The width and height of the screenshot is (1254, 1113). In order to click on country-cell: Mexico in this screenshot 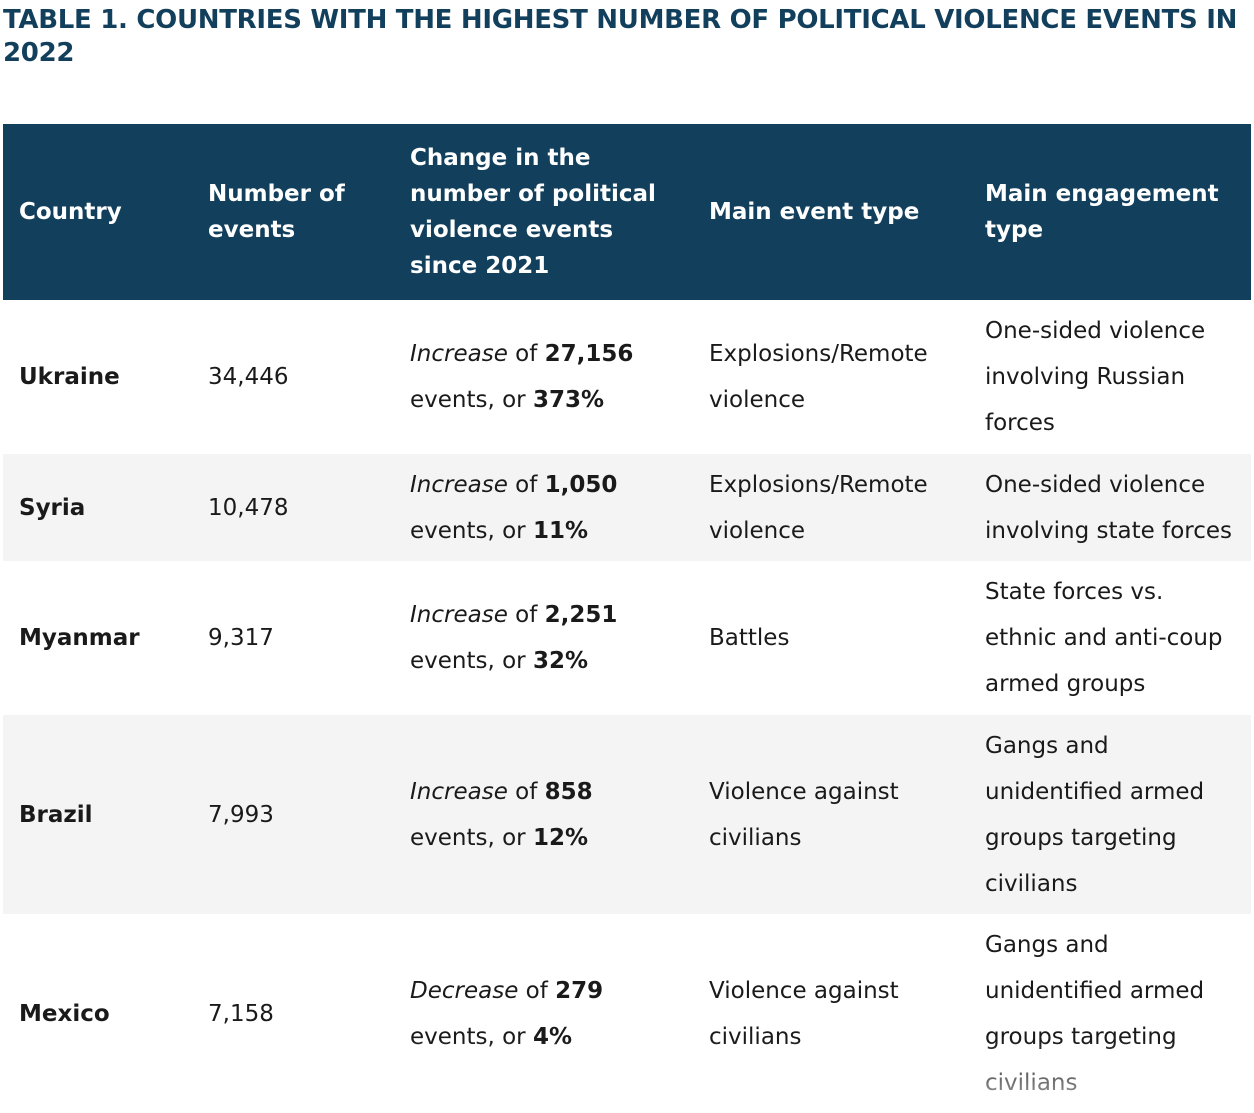, I will do `click(64, 1013)`.